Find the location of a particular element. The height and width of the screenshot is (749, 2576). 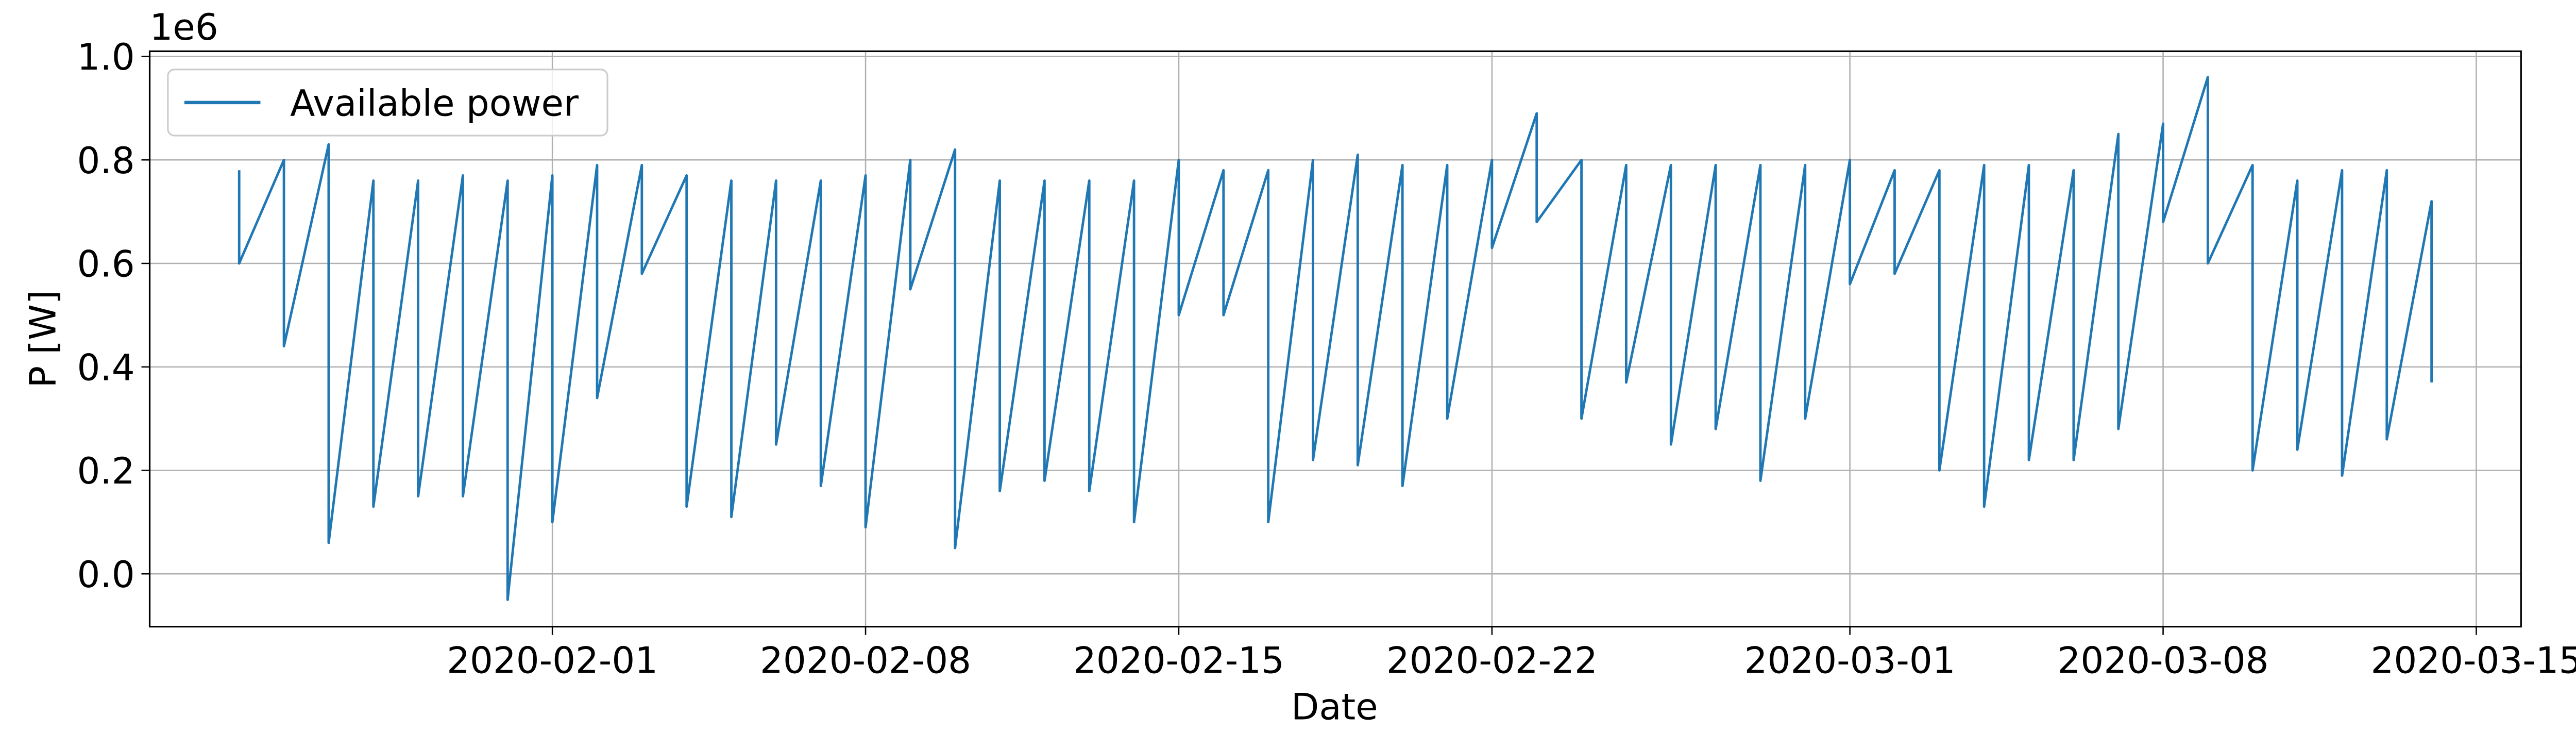

legend: Available power is located at coordinates (388, 103).